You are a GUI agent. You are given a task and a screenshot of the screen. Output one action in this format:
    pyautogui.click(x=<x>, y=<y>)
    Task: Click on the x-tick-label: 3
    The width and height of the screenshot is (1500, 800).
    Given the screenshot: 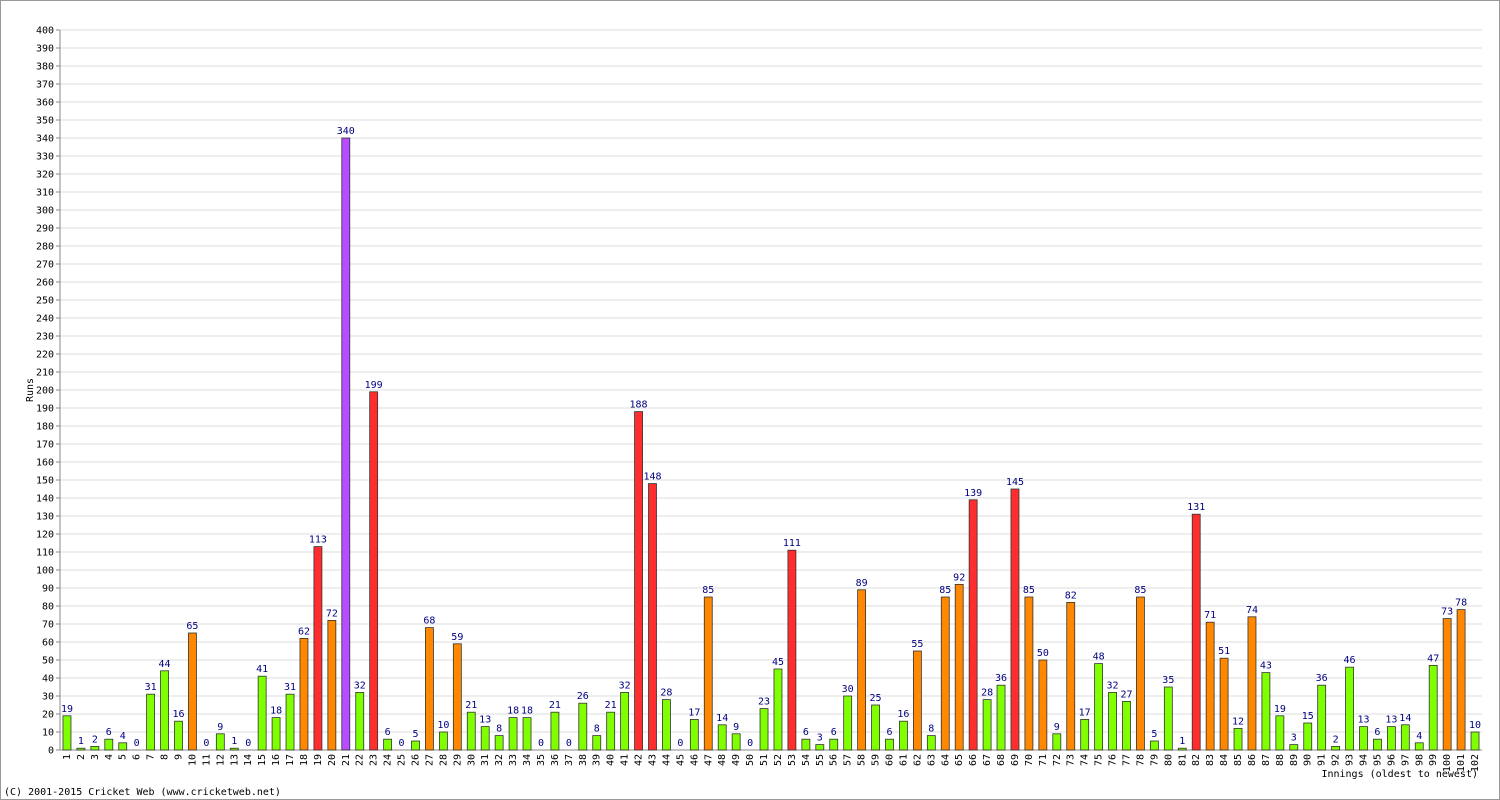 What is the action you would take?
    pyautogui.click(x=95, y=757)
    